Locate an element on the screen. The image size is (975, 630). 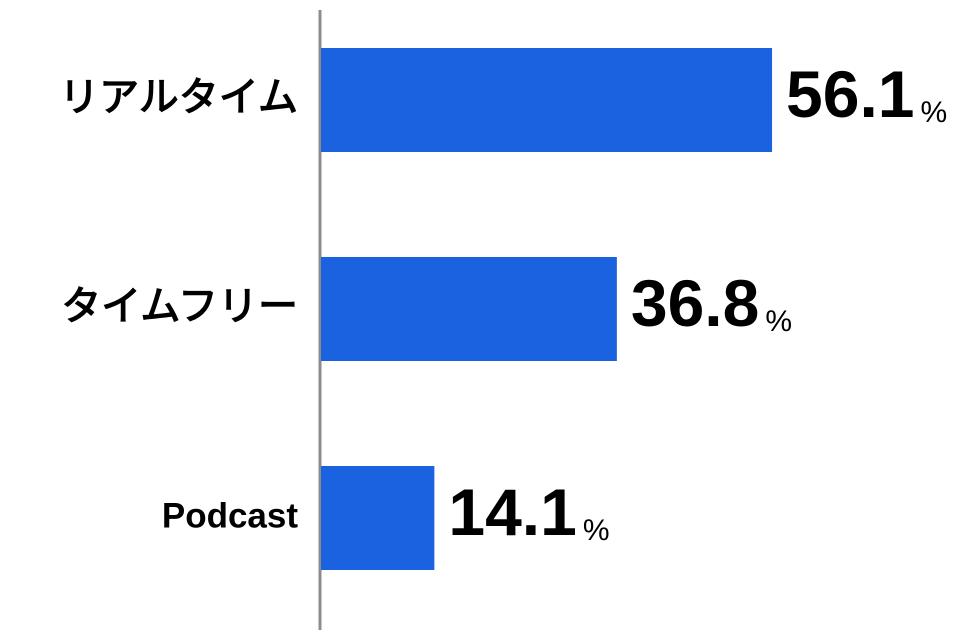
value-number: 36.8 is located at coordinates (695, 303).